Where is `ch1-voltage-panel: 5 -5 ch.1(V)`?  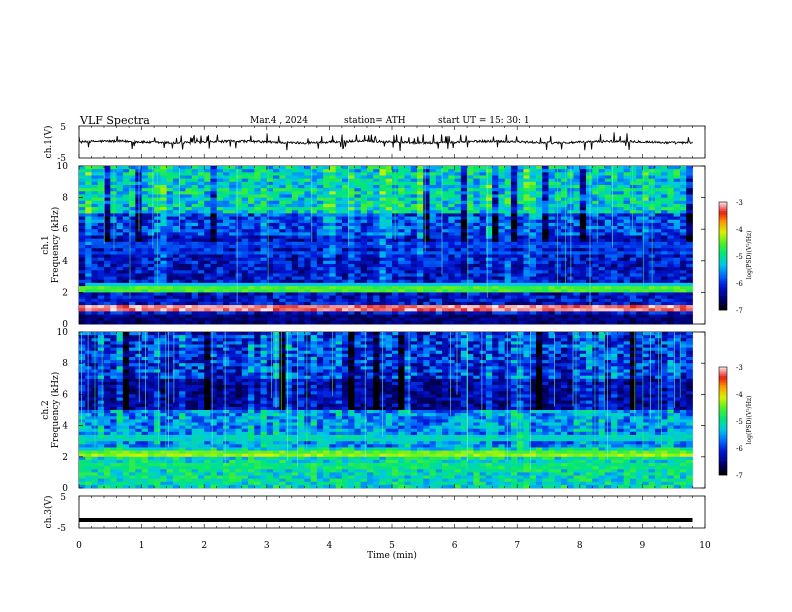
ch1-voltage-panel: 5 -5 ch.1(V) is located at coordinates (374, 143).